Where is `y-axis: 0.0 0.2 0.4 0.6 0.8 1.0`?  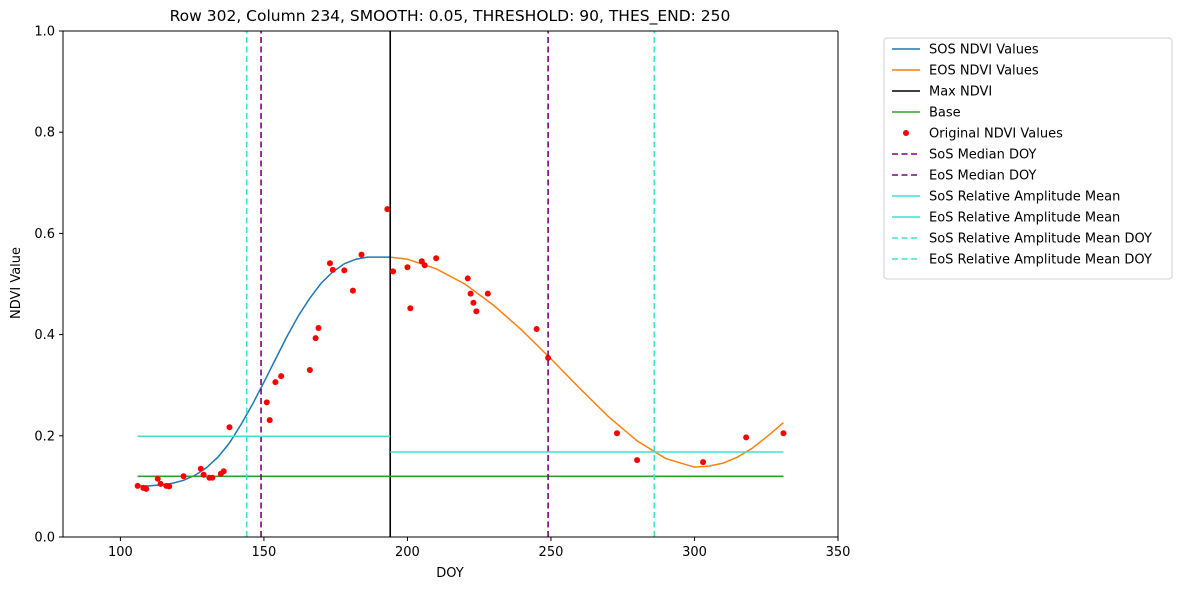 y-axis: 0.0 0.2 0.4 0.6 0.8 1.0 is located at coordinates (48, 285).